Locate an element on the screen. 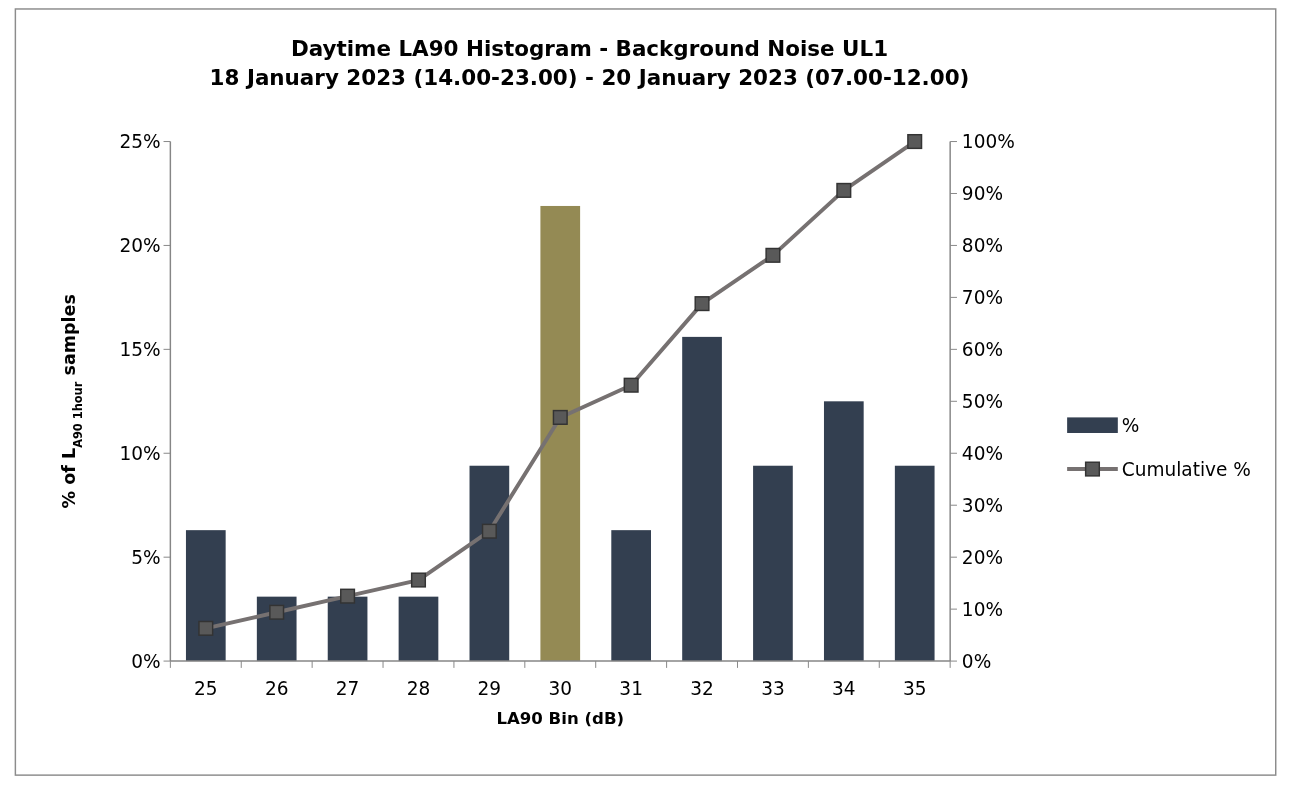 The width and height of the screenshot is (1299, 792). x-tick-label: 31 is located at coordinates (631, 689).